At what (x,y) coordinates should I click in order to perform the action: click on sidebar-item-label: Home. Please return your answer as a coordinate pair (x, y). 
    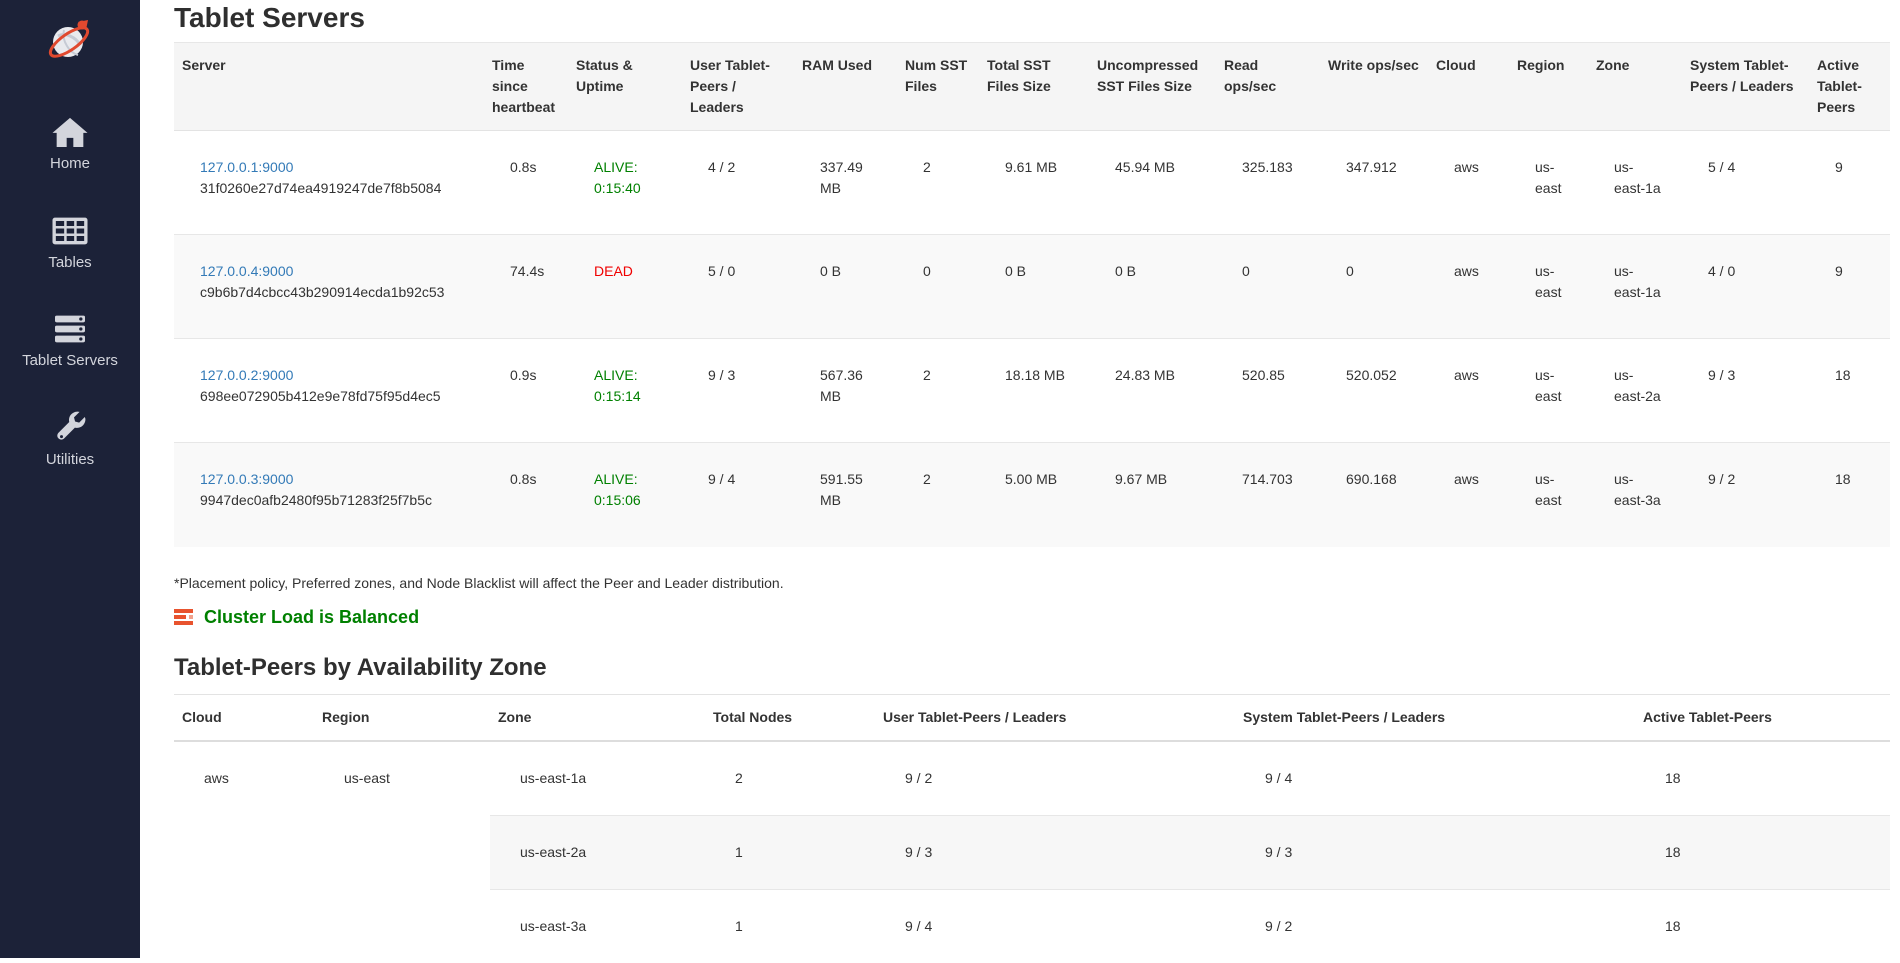
    Looking at the image, I should click on (69, 163).